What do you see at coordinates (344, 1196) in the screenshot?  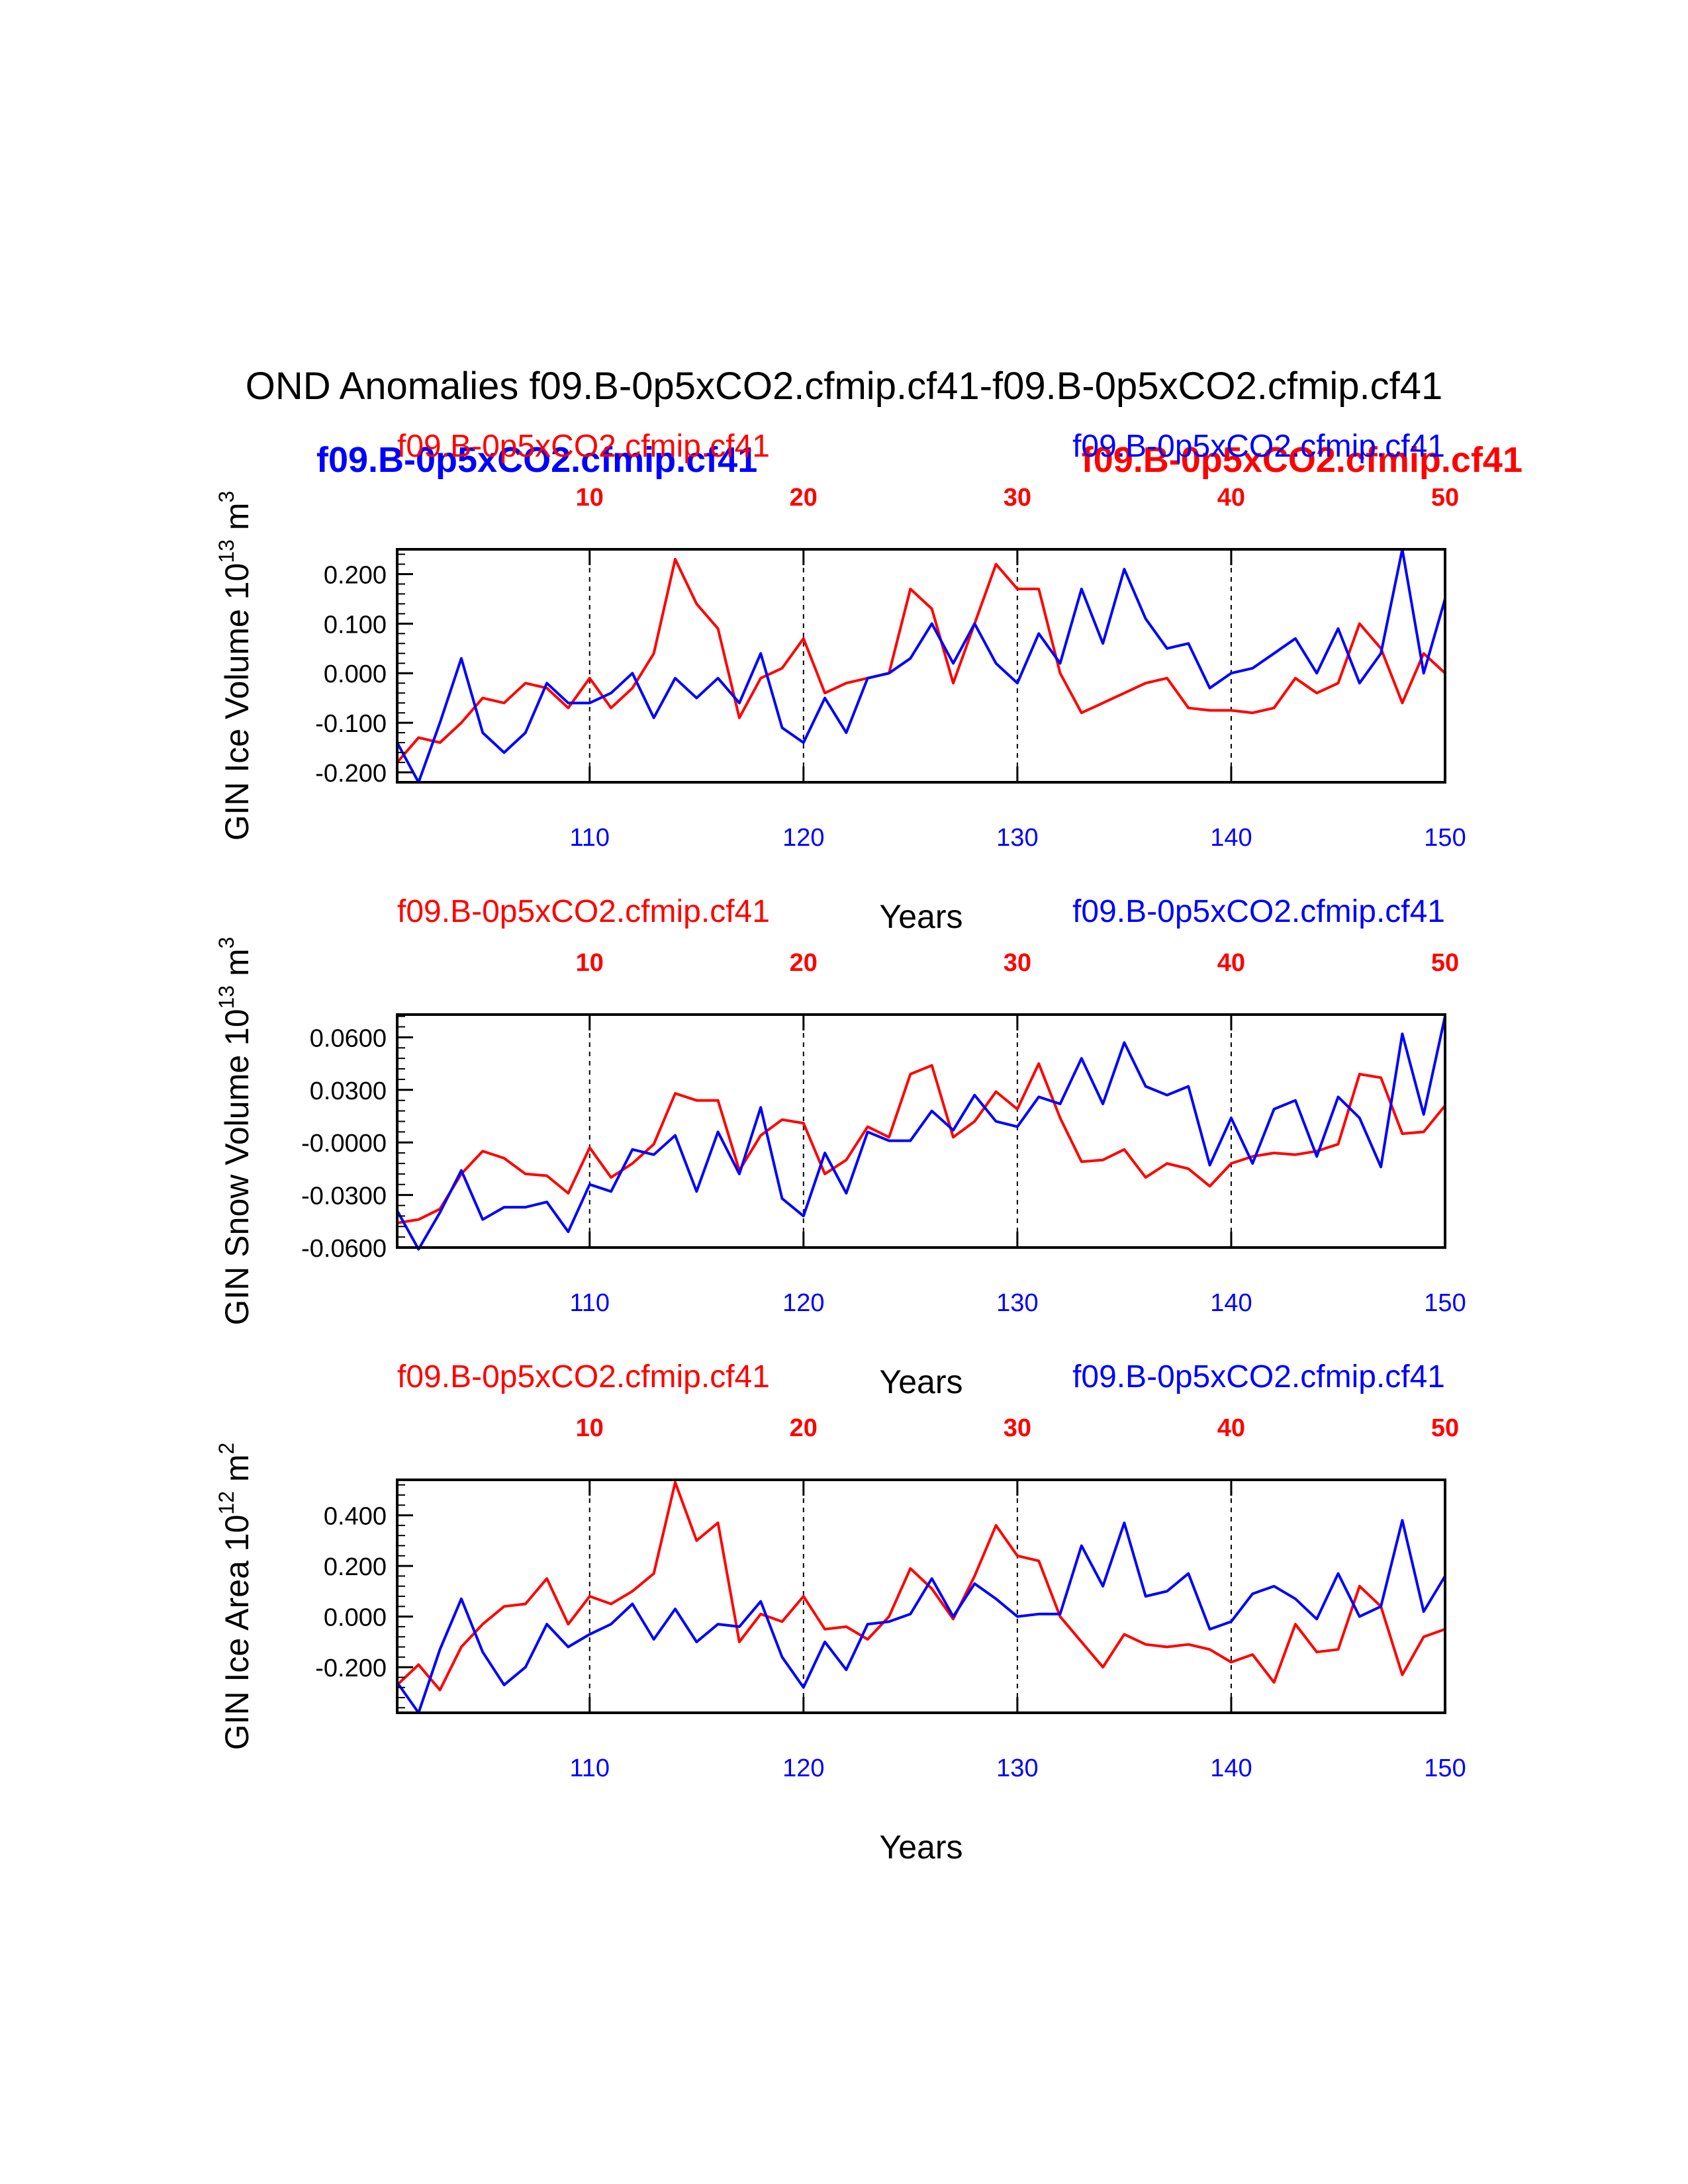 I see `y-tick-label: -0.0300` at bounding box center [344, 1196].